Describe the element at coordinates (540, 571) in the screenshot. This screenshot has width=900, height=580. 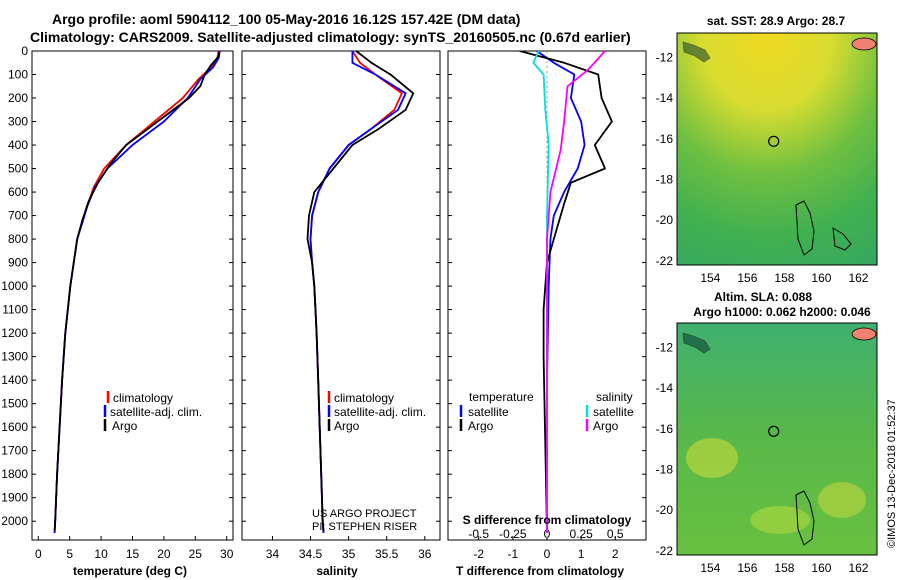
I see `difference-xlabel: T difference from climatology` at that location.